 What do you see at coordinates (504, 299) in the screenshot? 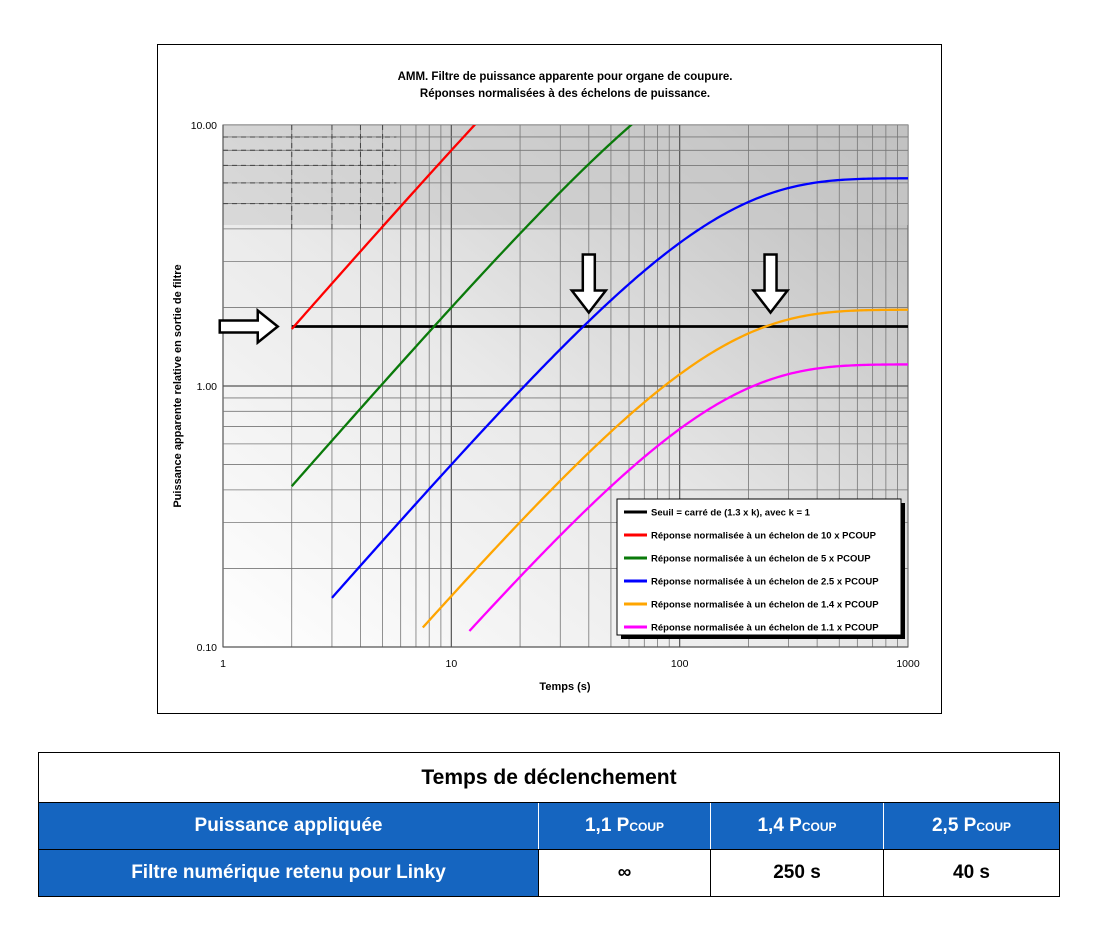
I see `markers` at bounding box center [504, 299].